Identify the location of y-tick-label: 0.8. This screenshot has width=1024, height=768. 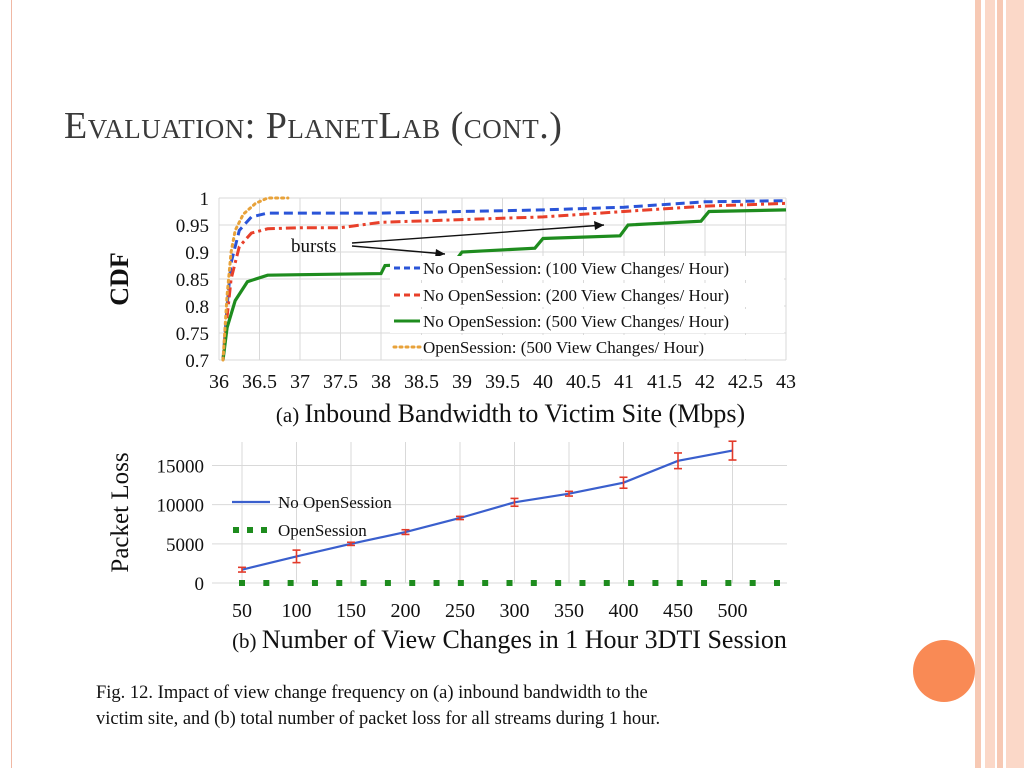
(197, 307).